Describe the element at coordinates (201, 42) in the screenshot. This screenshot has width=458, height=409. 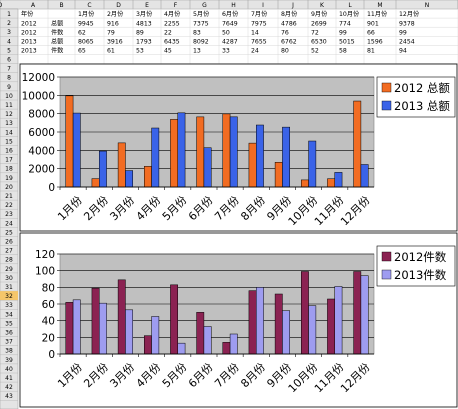
I see `table-cell: 8092` at that location.